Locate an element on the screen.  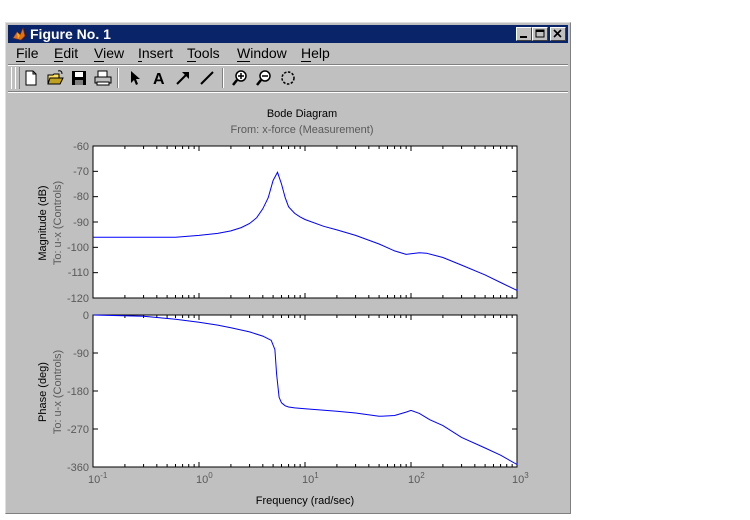
mag-tick-label: -100 is located at coordinates (78, 248).